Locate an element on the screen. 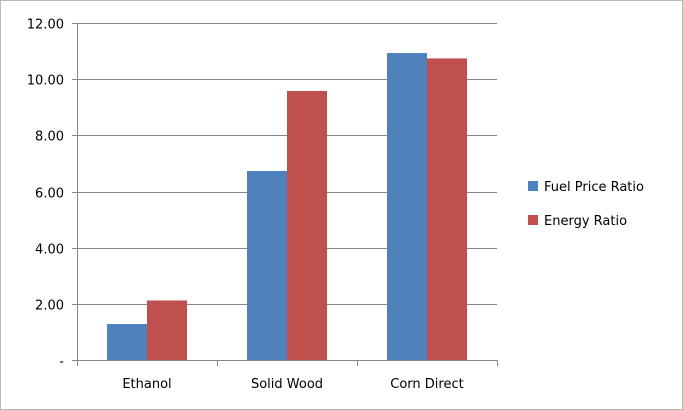 The width and height of the screenshot is (683, 410). legend: Fuel Price Ratio Energy Ratio is located at coordinates (586, 204).